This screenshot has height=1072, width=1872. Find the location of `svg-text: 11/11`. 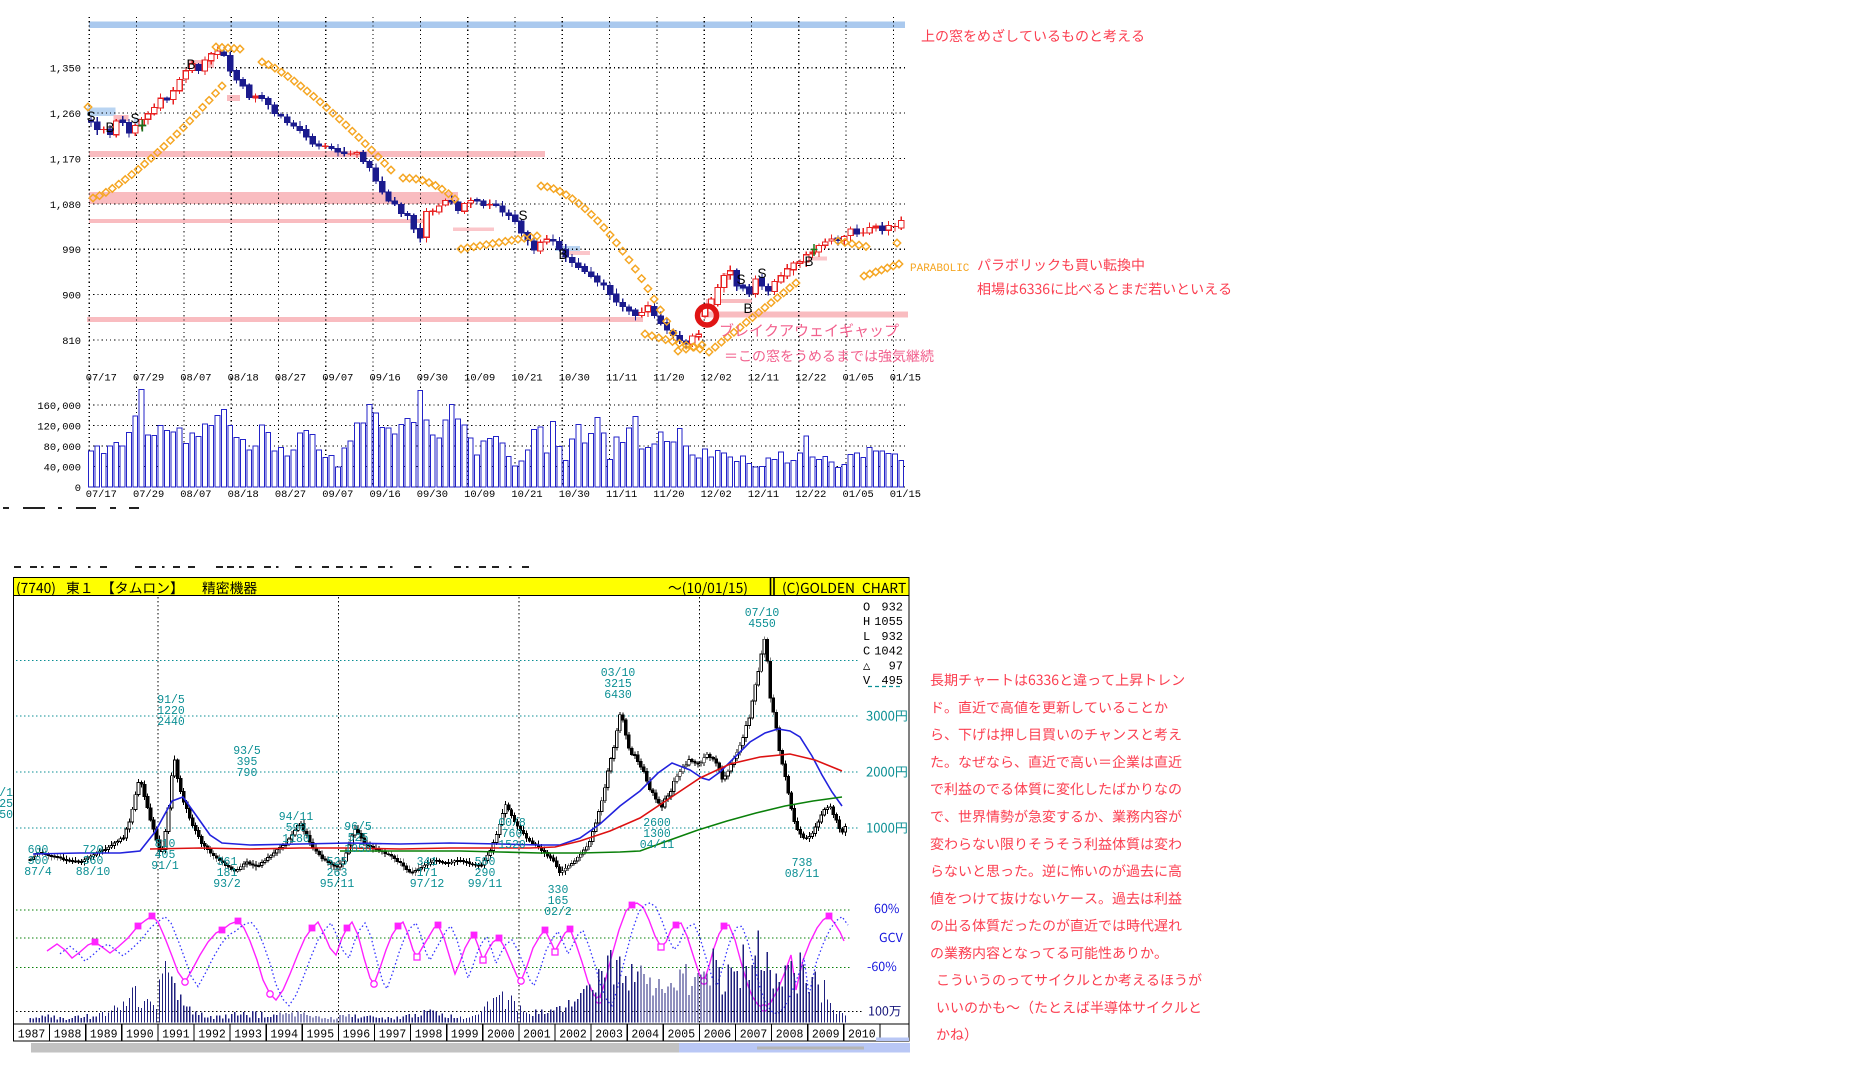

svg-text: 11/11 is located at coordinates (621, 495).